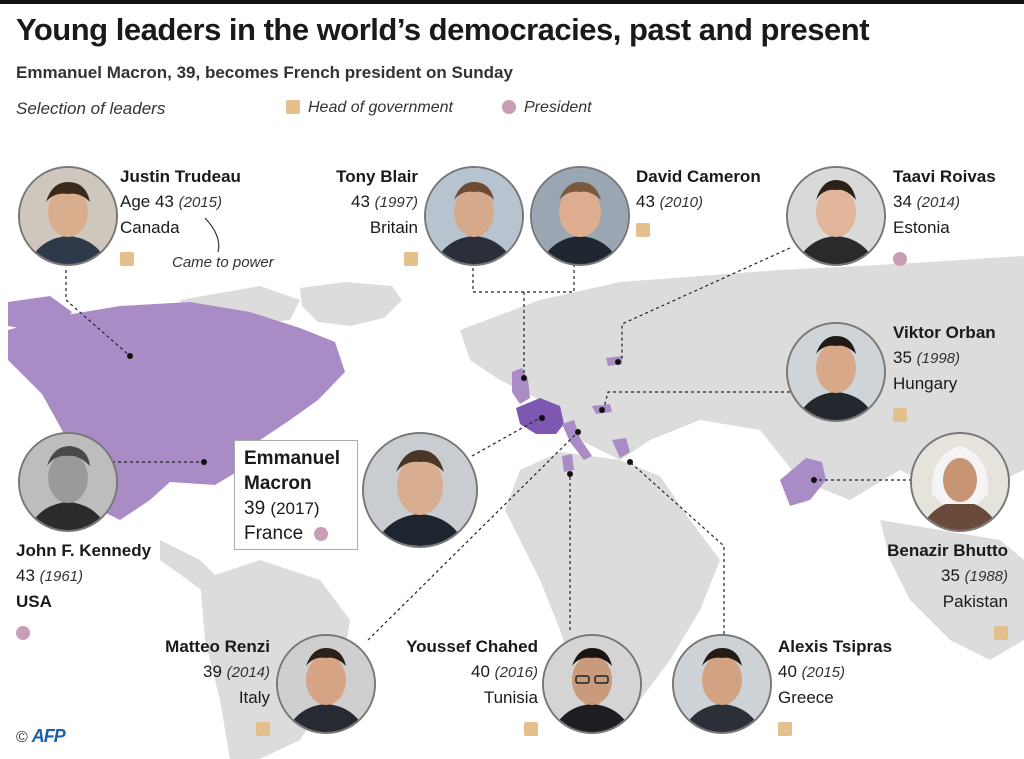 Image resolution: width=1024 pixels, height=759 pixels. I want to click on macron-highlight-box, so click(296, 495).